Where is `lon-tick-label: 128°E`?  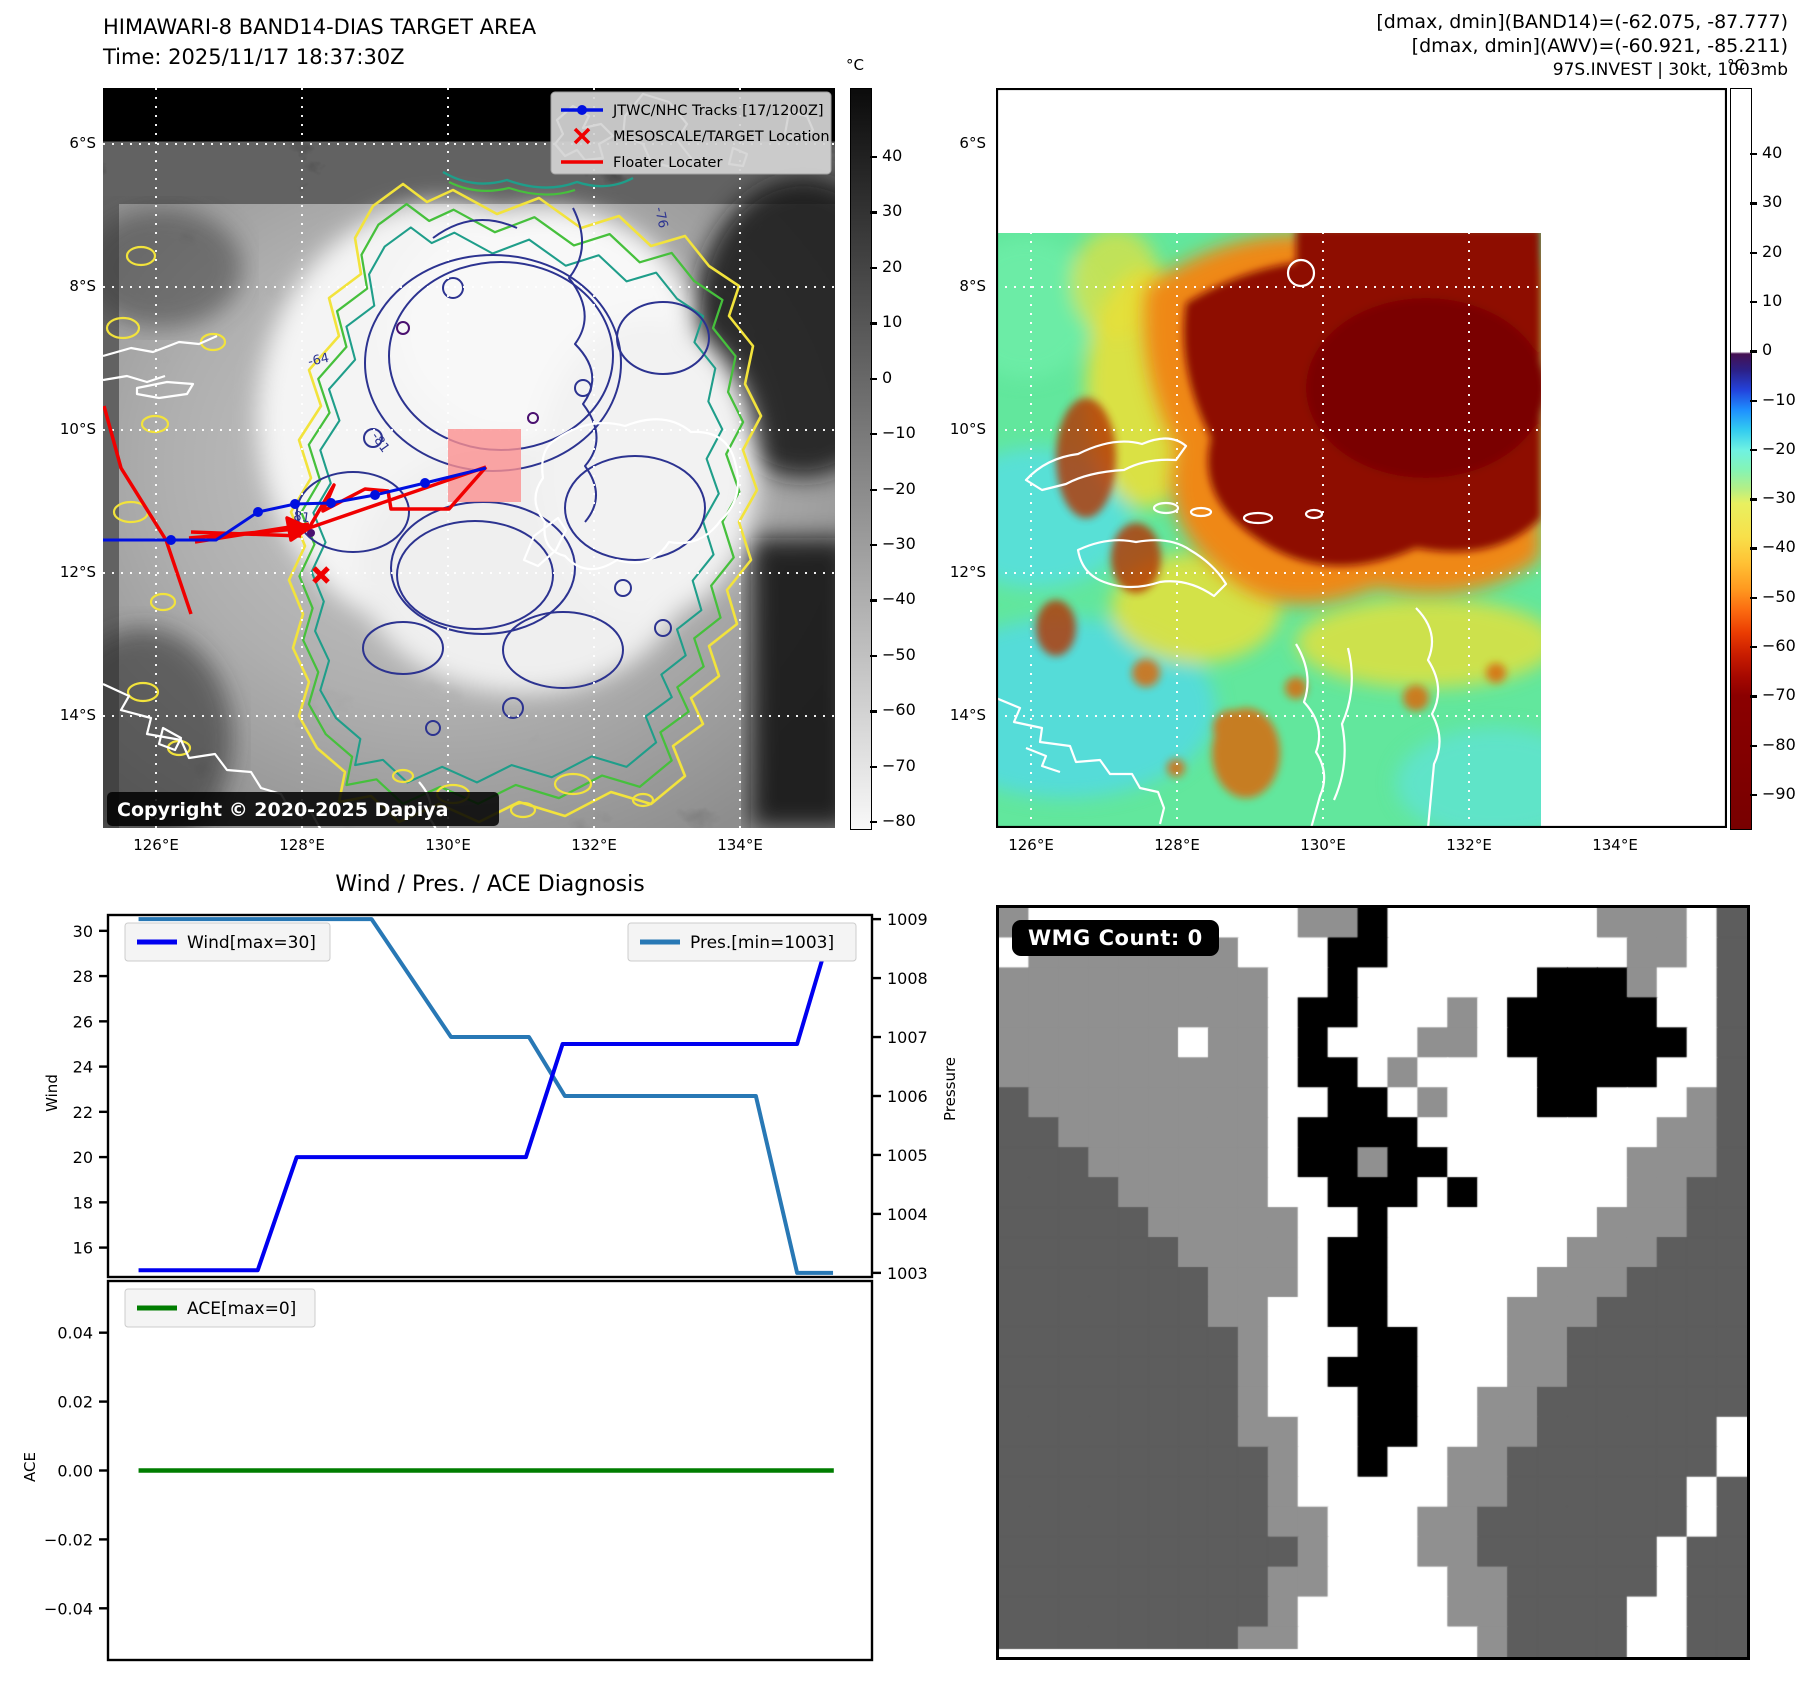
lon-tick-label: 128°E is located at coordinates (302, 845).